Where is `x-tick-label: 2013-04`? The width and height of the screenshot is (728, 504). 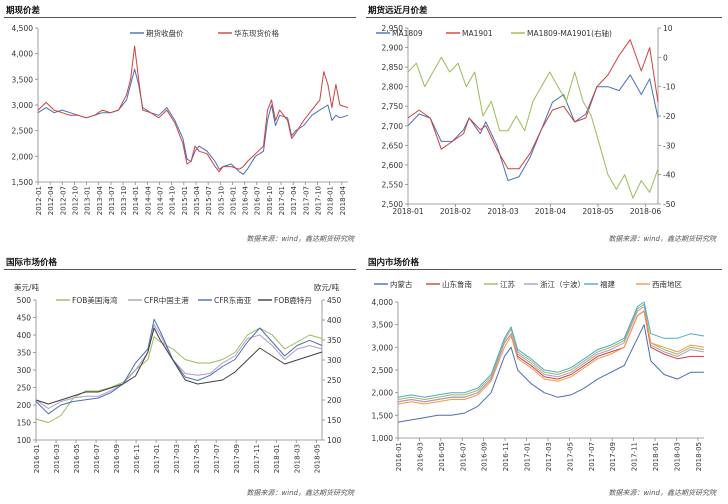 x-tick-label: 2013-04 is located at coordinates (100, 200).